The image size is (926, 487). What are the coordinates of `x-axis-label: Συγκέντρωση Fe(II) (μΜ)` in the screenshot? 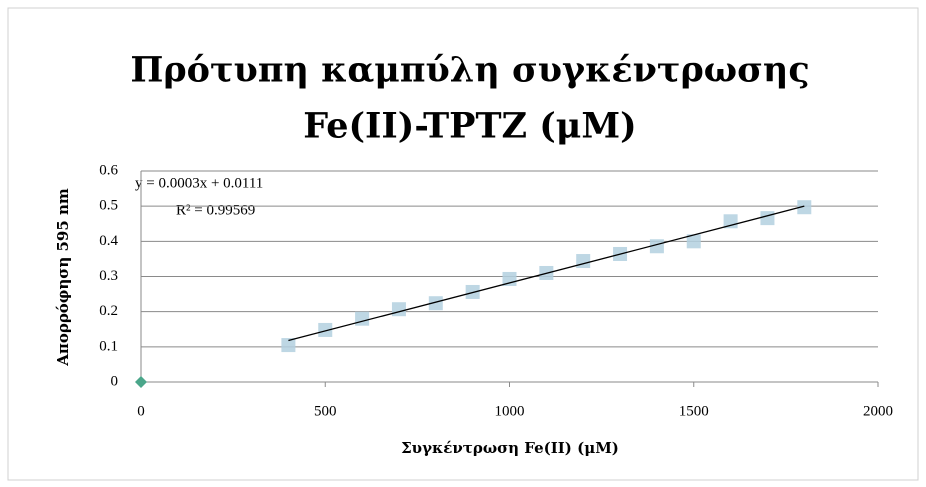 It's located at (510, 448).